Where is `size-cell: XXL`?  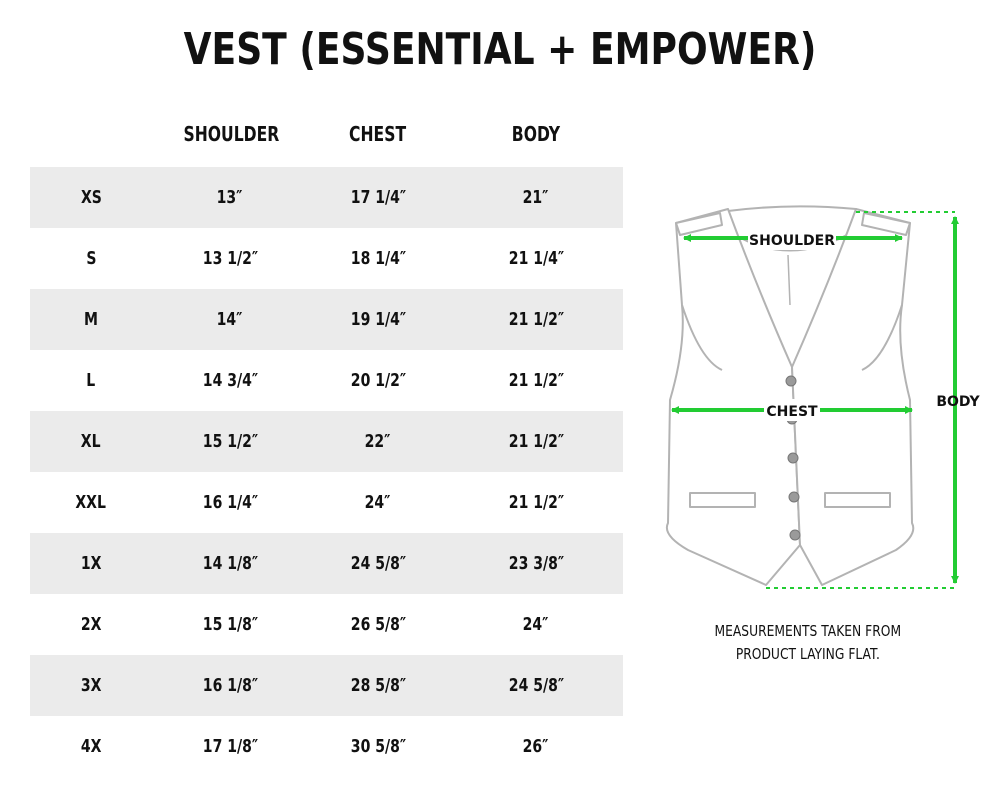 size-cell: XXL is located at coordinates (91, 502).